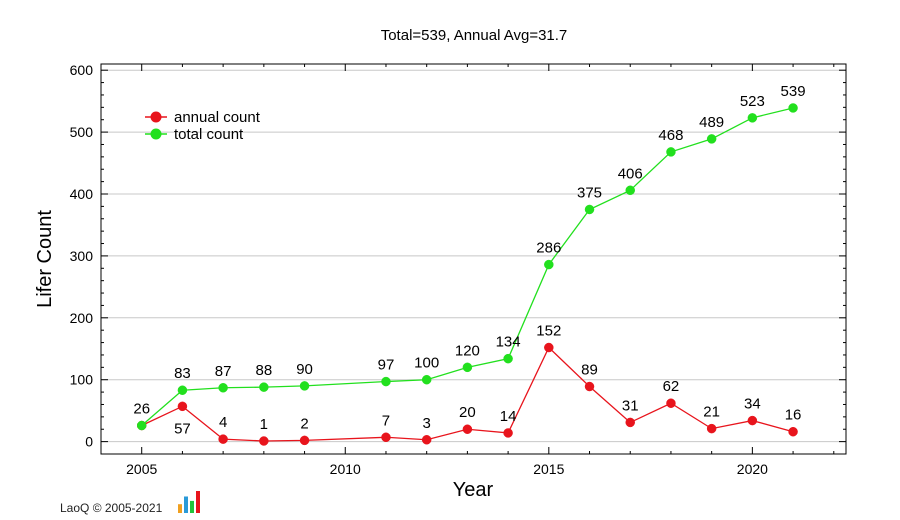  What do you see at coordinates (630, 173) in the screenshot?
I see `data-label: 406` at bounding box center [630, 173].